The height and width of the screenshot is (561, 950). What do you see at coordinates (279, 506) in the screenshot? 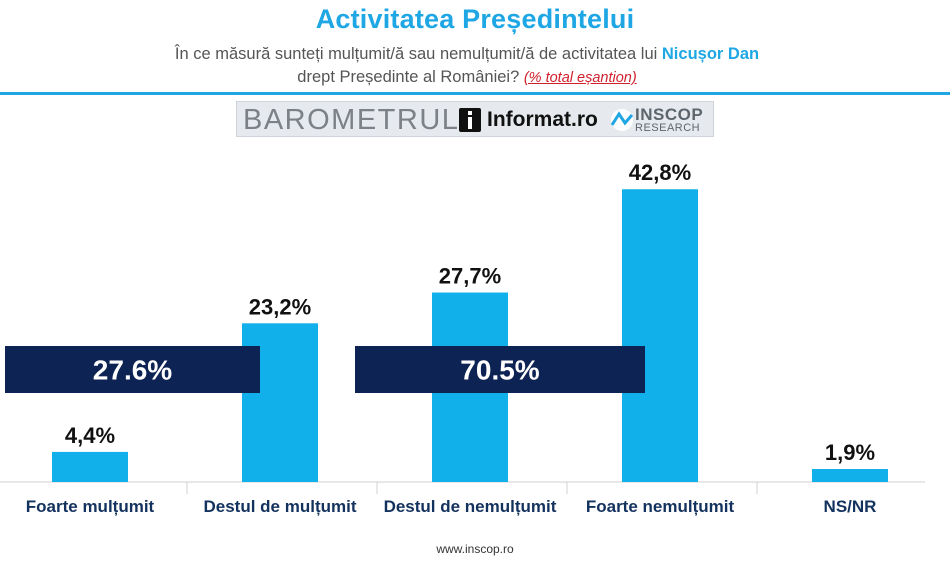
I see `x-tick-label: Destul de mulțumit` at bounding box center [279, 506].